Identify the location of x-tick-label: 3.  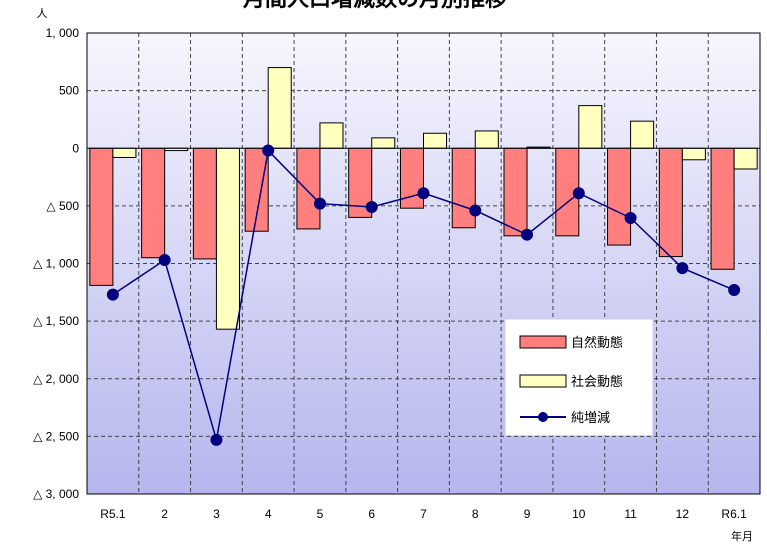
(216, 514).